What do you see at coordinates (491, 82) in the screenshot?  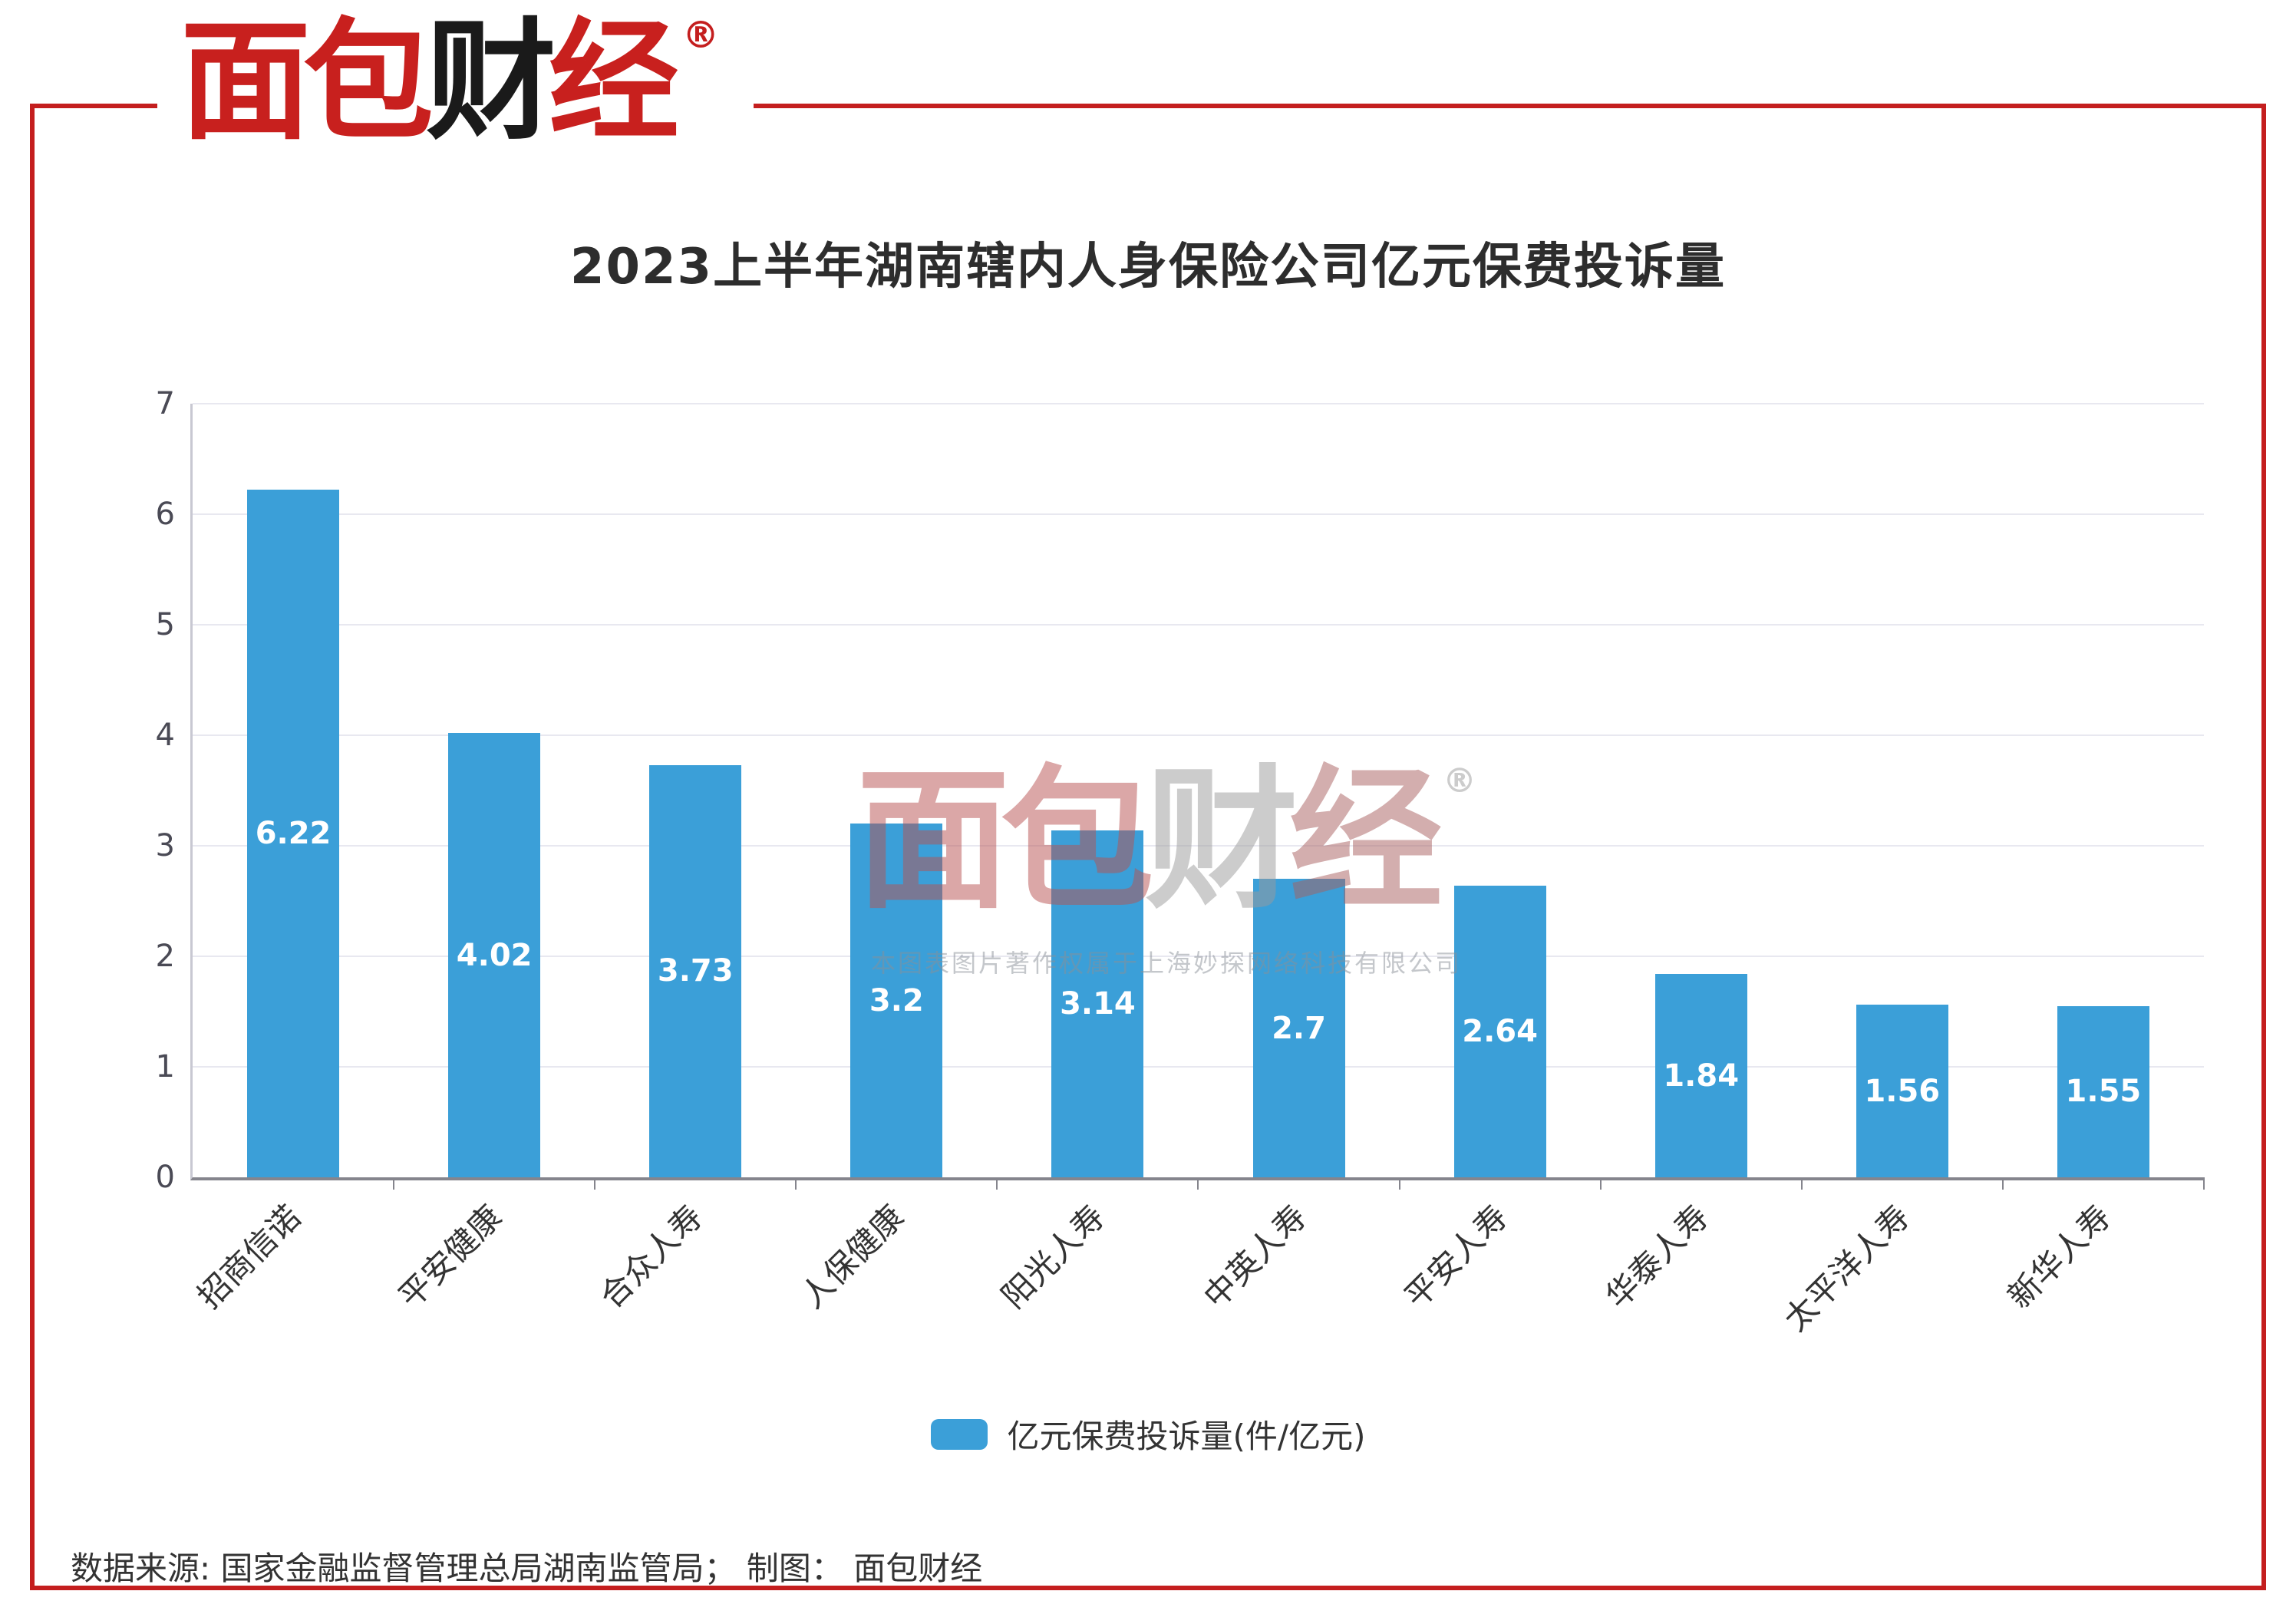 I see `logo-char: 财` at bounding box center [491, 82].